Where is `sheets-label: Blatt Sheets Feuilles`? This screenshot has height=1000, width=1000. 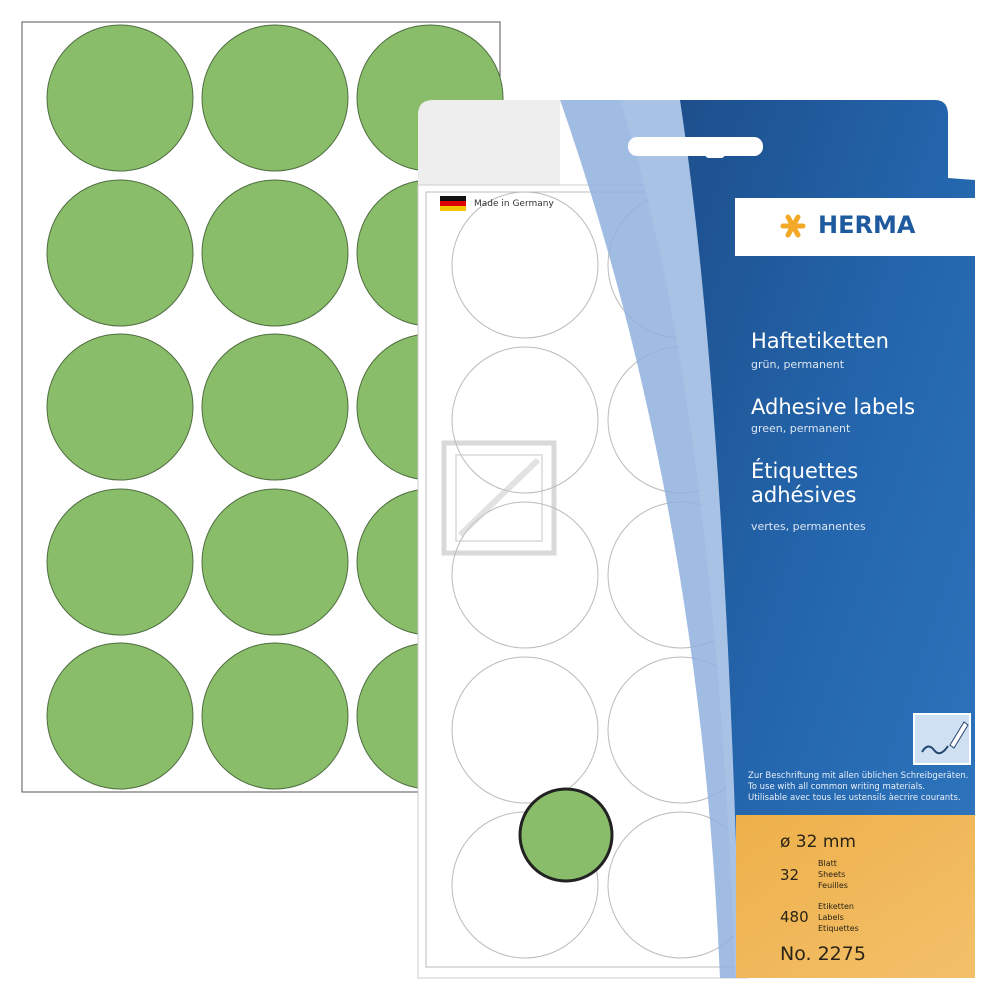 sheets-label: Blatt Sheets Feuilles is located at coordinates (833, 874).